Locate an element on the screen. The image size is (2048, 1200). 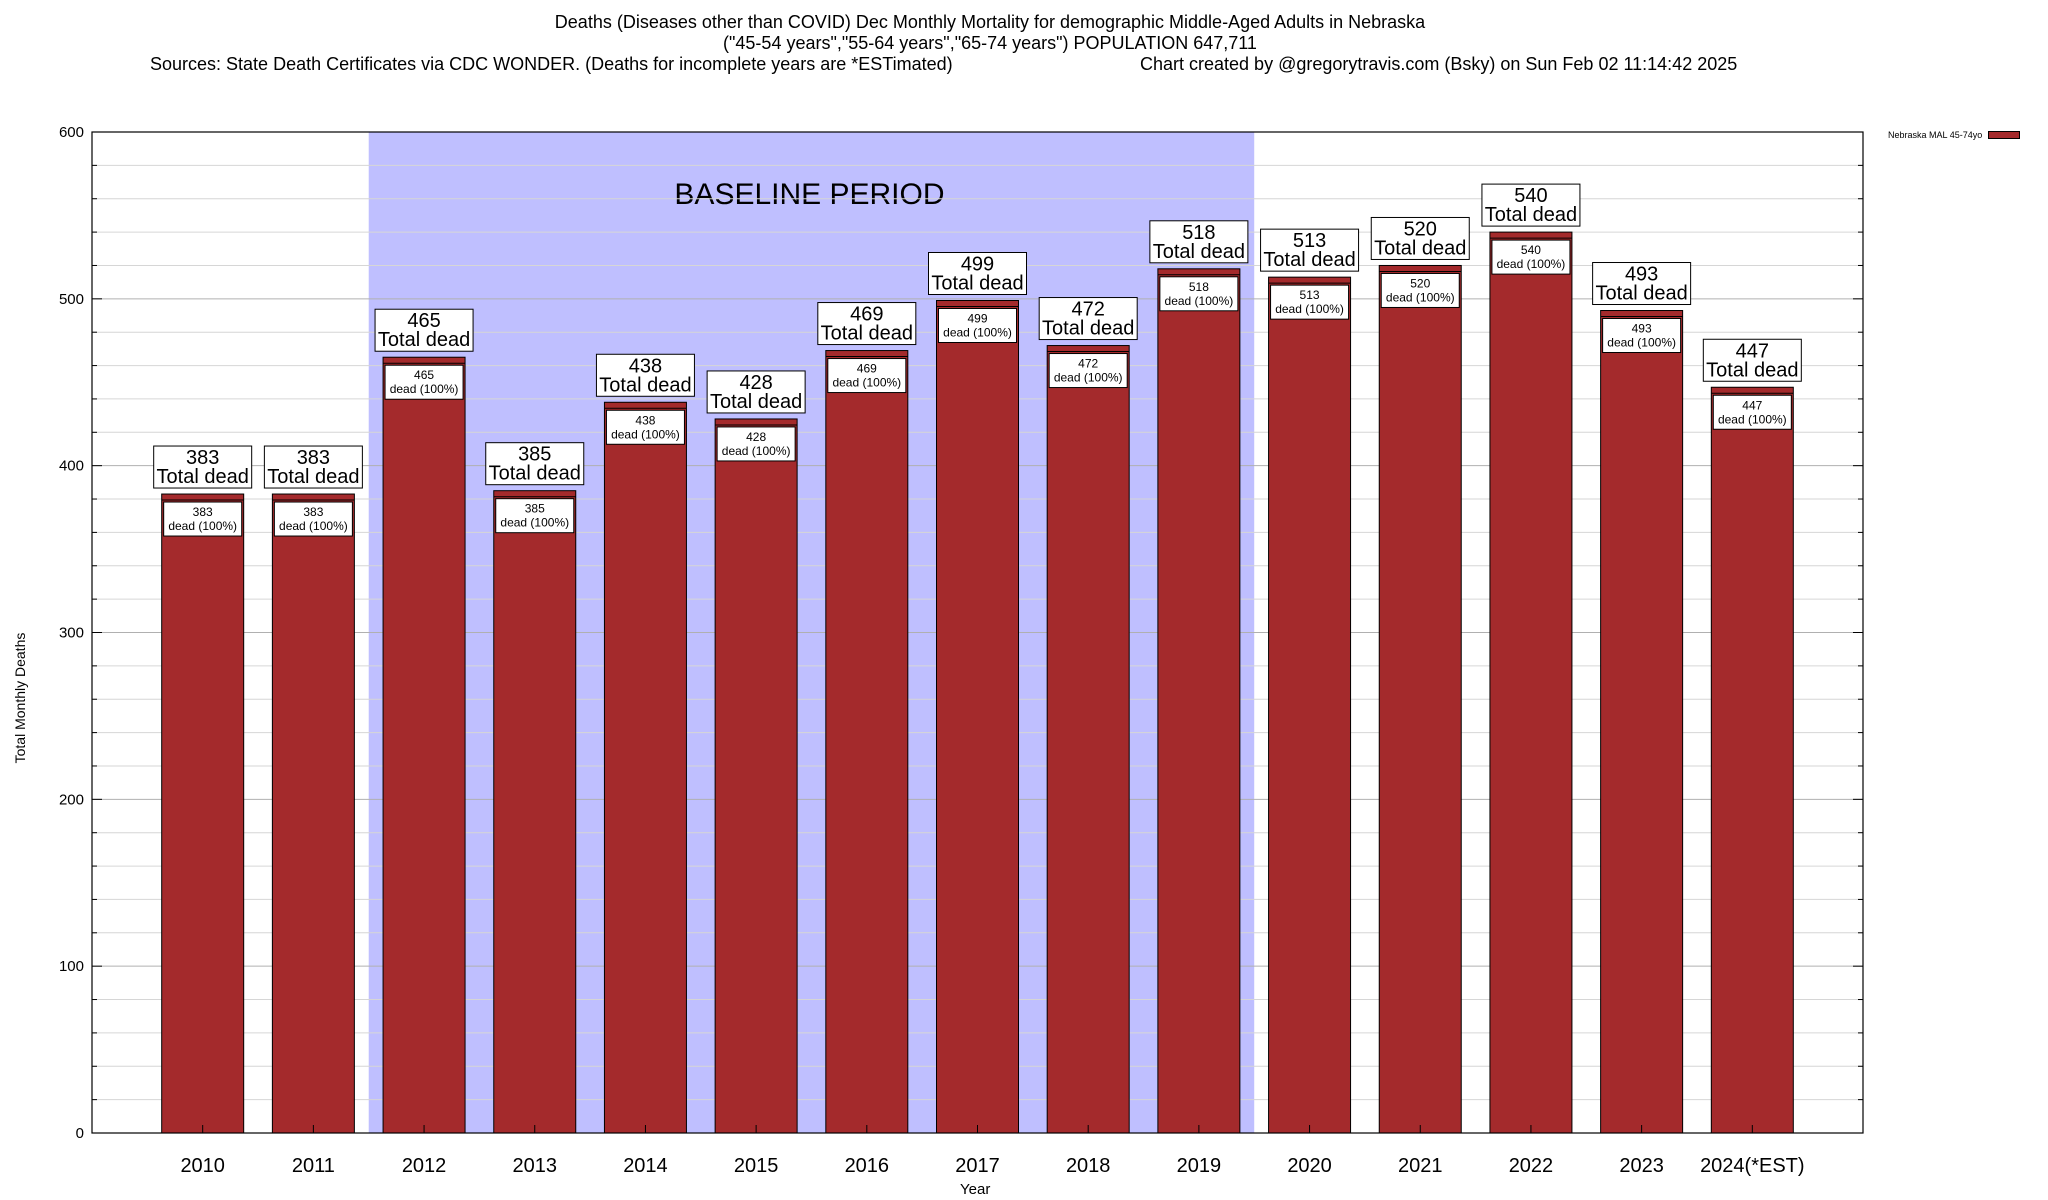
x-tick-label: 2013 is located at coordinates (535, 1166).